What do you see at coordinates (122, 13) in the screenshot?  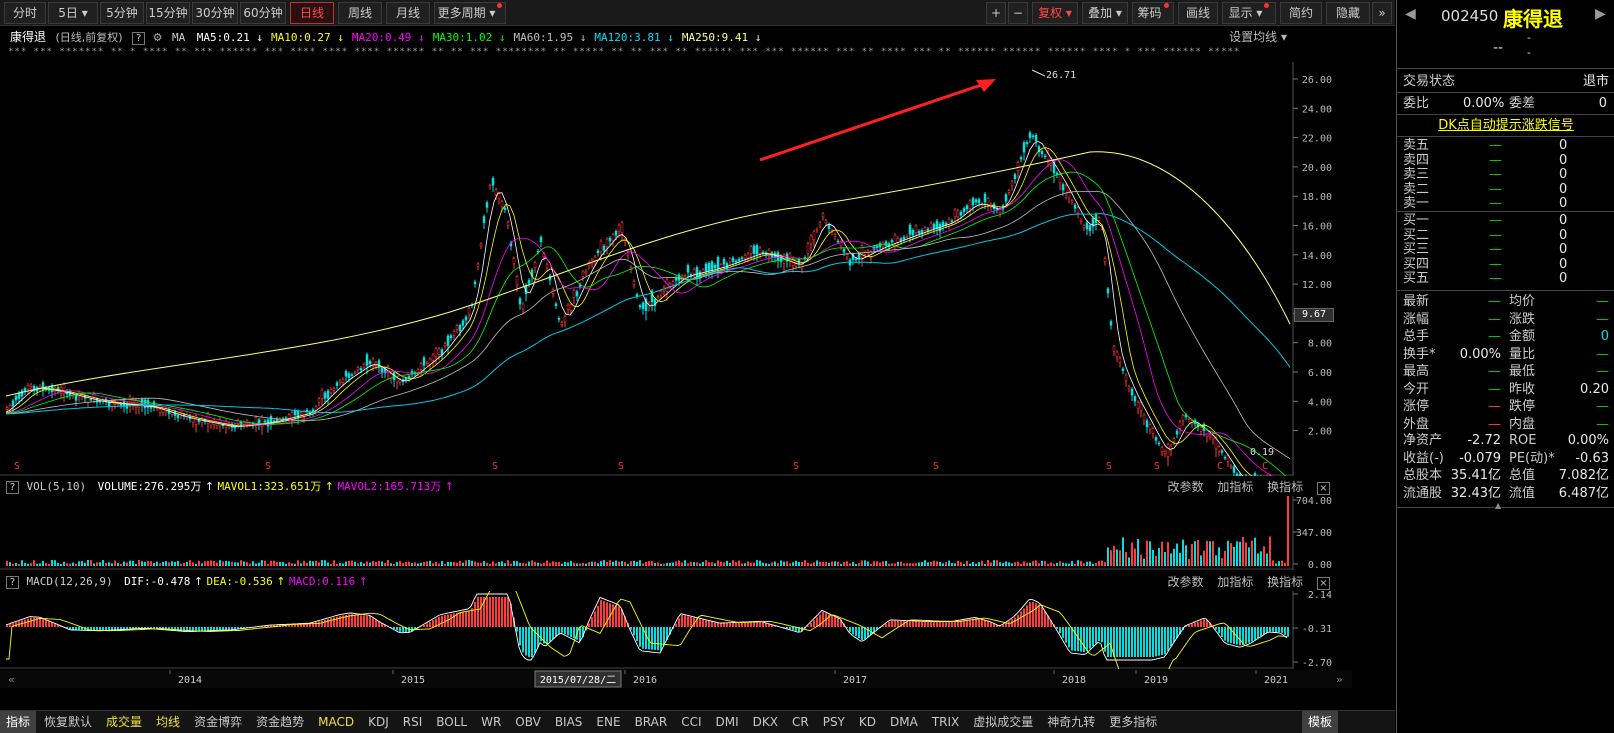 I see `period-tab-5min: 5分钟` at bounding box center [122, 13].